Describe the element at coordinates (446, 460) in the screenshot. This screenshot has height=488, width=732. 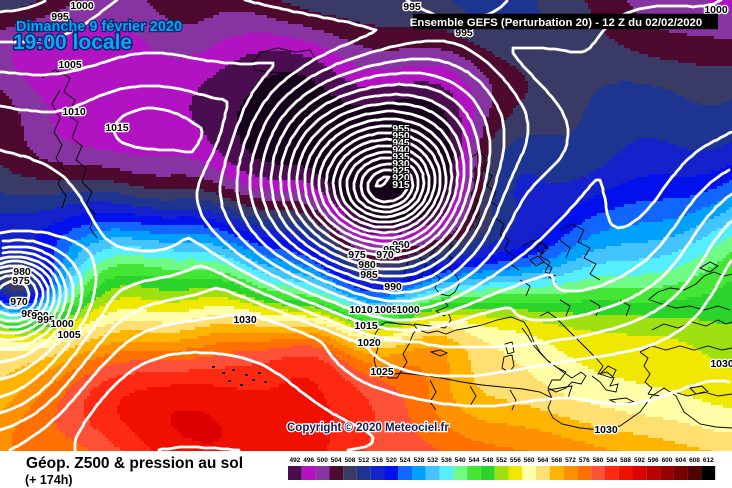
I see `svg-text: 536` at that location.